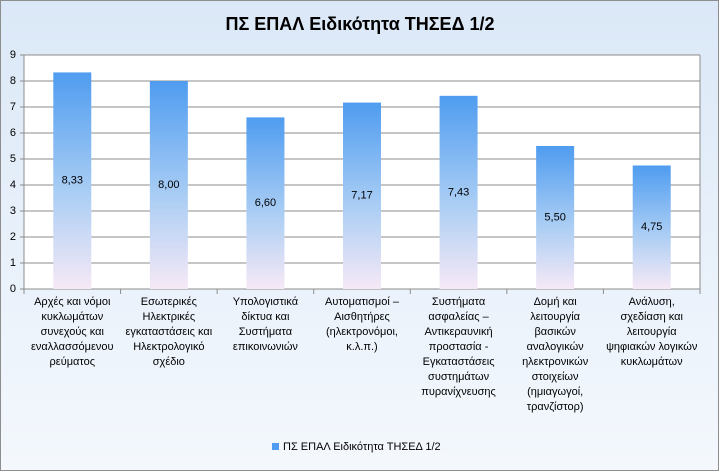 This screenshot has width=719, height=471. What do you see at coordinates (13, 107) in the screenshot?
I see `y-tick-label: 7` at bounding box center [13, 107].